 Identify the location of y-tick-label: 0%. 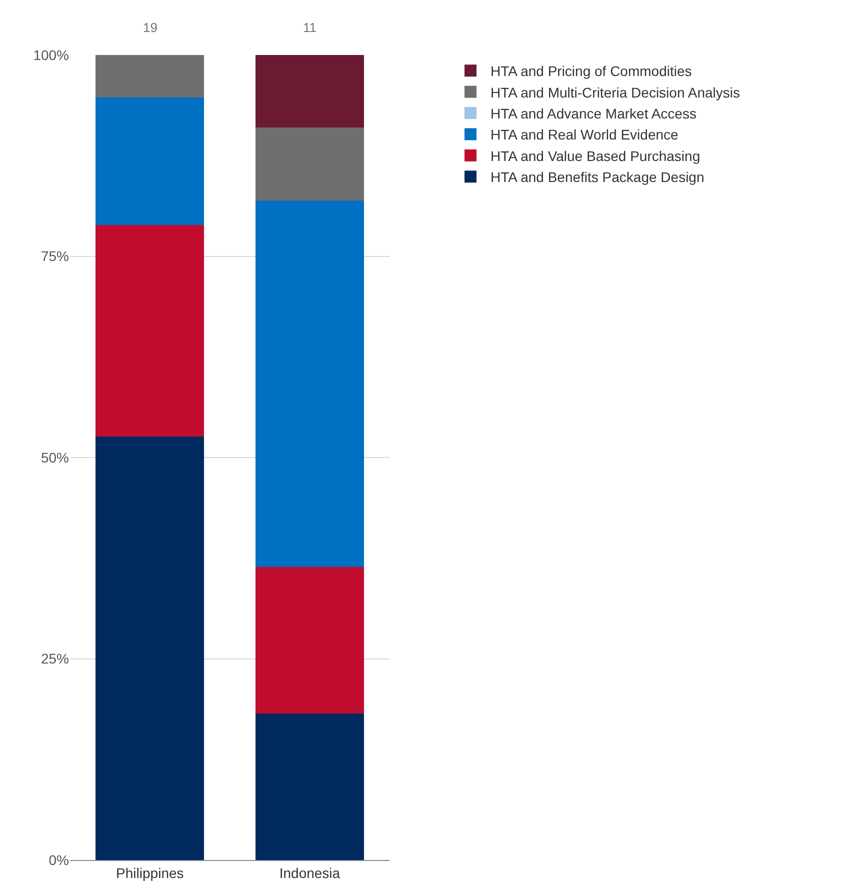
(58, 860).